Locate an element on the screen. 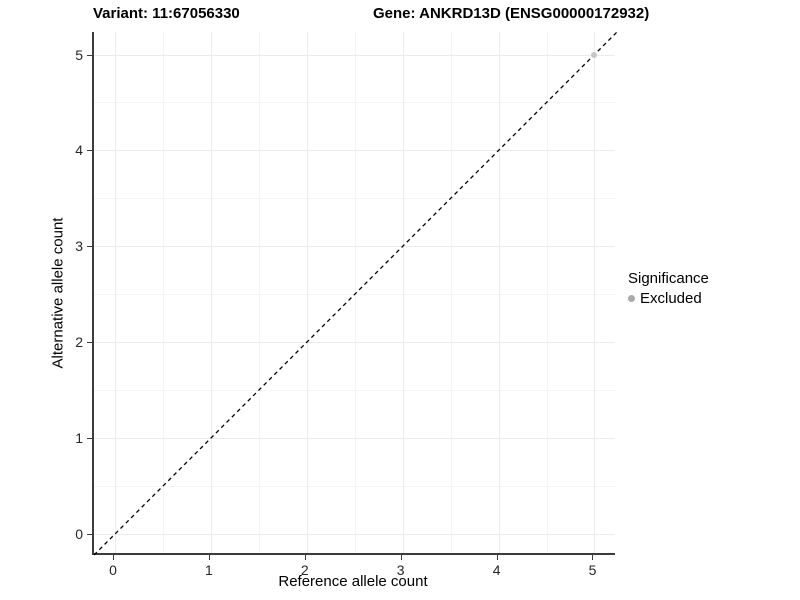 The image size is (800, 600). y-tick-label: 2 is located at coordinates (79, 342).